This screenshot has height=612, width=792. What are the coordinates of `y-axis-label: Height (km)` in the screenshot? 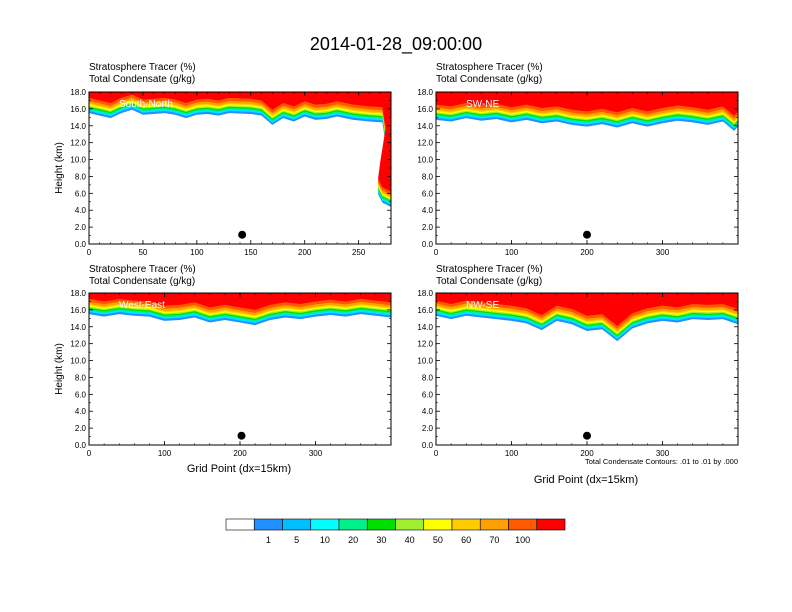 It's located at (59, 168).